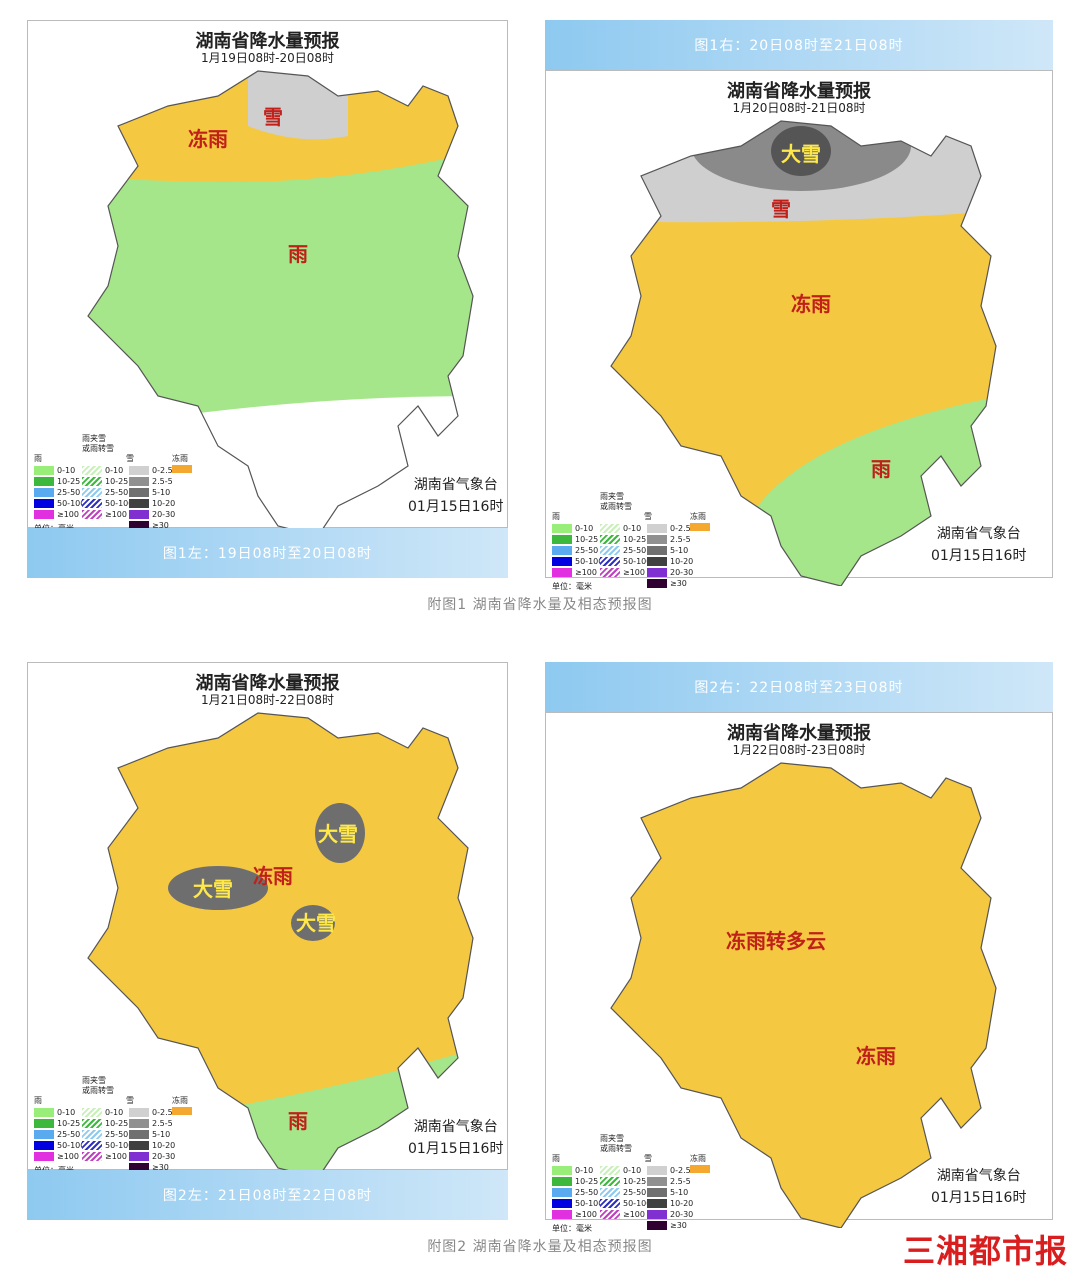 The width and height of the screenshot is (1080, 1272). I want to click on banner-2-left: 图2左：21日08时至22日08时, so click(267, 1195).